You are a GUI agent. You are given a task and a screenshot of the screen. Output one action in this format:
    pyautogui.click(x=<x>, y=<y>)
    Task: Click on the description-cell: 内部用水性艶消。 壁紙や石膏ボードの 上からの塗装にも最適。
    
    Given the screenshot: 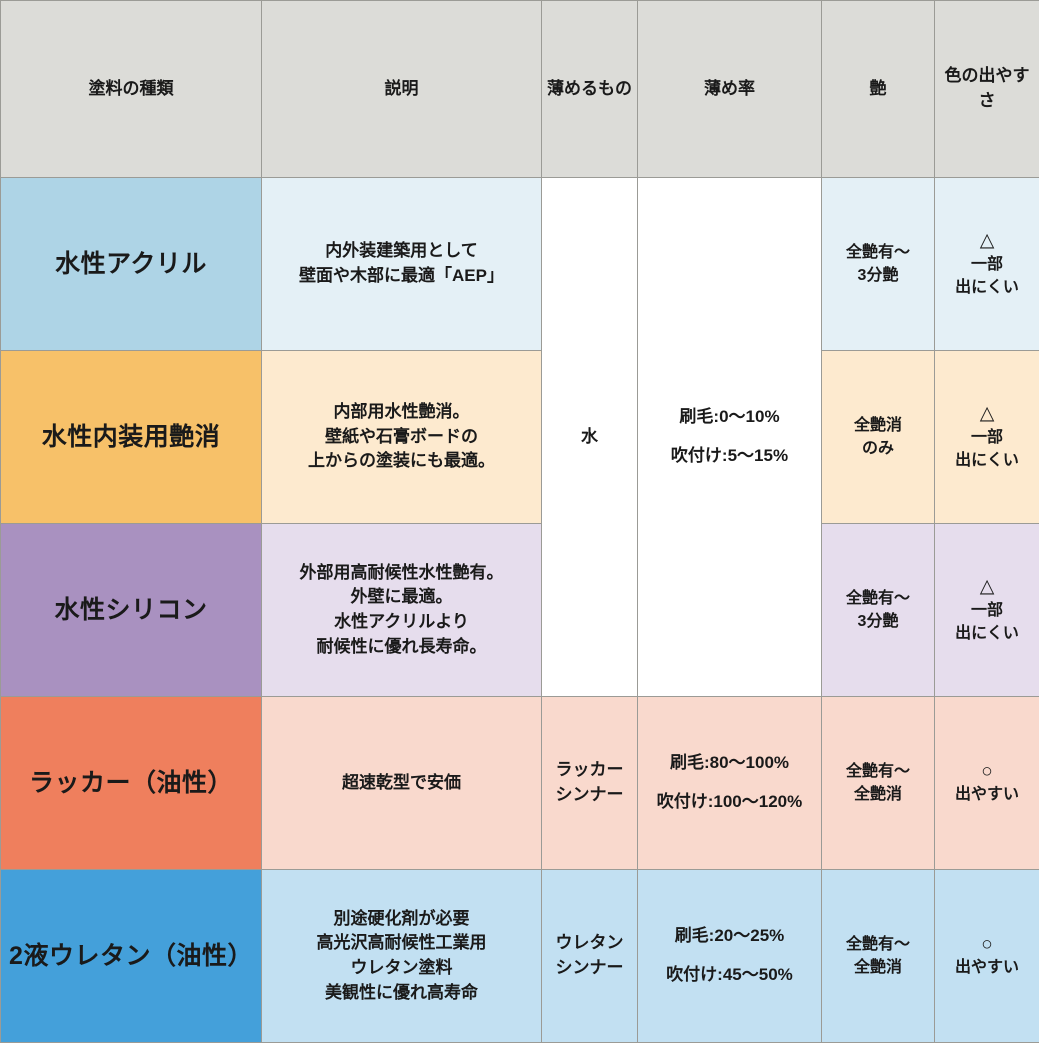 What is the action you would take?
    pyautogui.click(x=402, y=437)
    